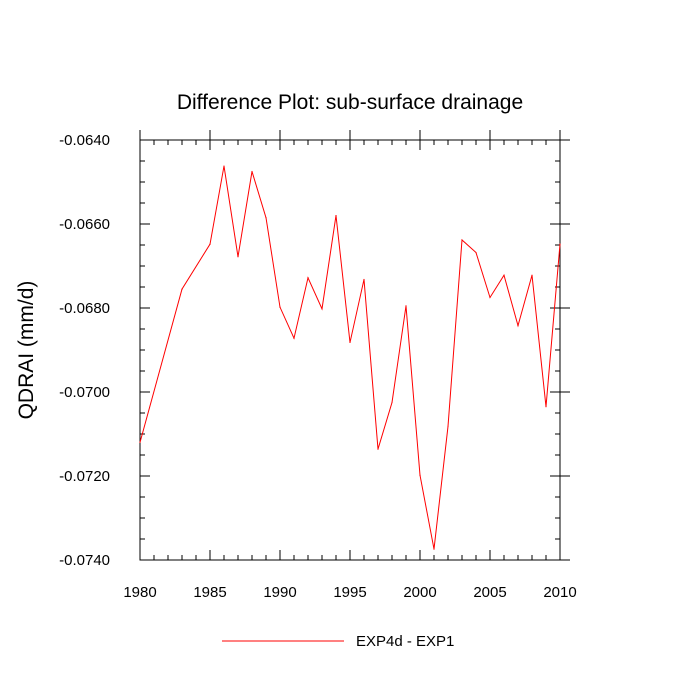  What do you see at coordinates (350, 102) in the screenshot?
I see `chart-title: Difference Plot: sub-surface drainage` at bounding box center [350, 102].